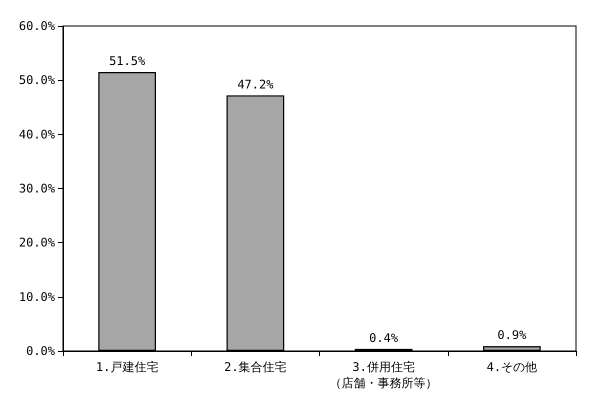 The width and height of the screenshot is (596, 409). I want to click on x-tick-label: 3.併用住宅（店舗・事務所等）, so click(384, 375).